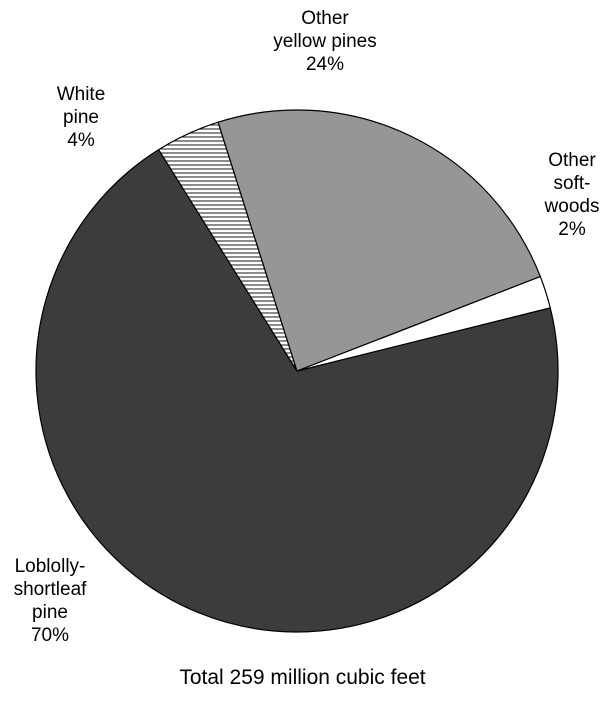  What do you see at coordinates (572, 229) in the screenshot?
I see `slice-value-label: 2%` at bounding box center [572, 229].